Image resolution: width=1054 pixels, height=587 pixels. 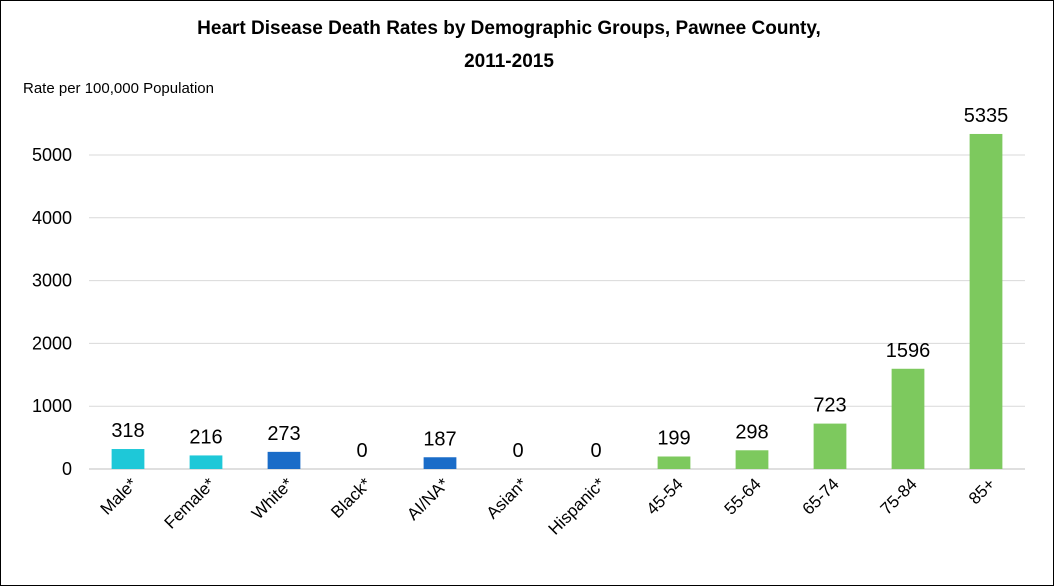 What do you see at coordinates (119, 496) in the screenshot?
I see `category-label: Male*` at bounding box center [119, 496].